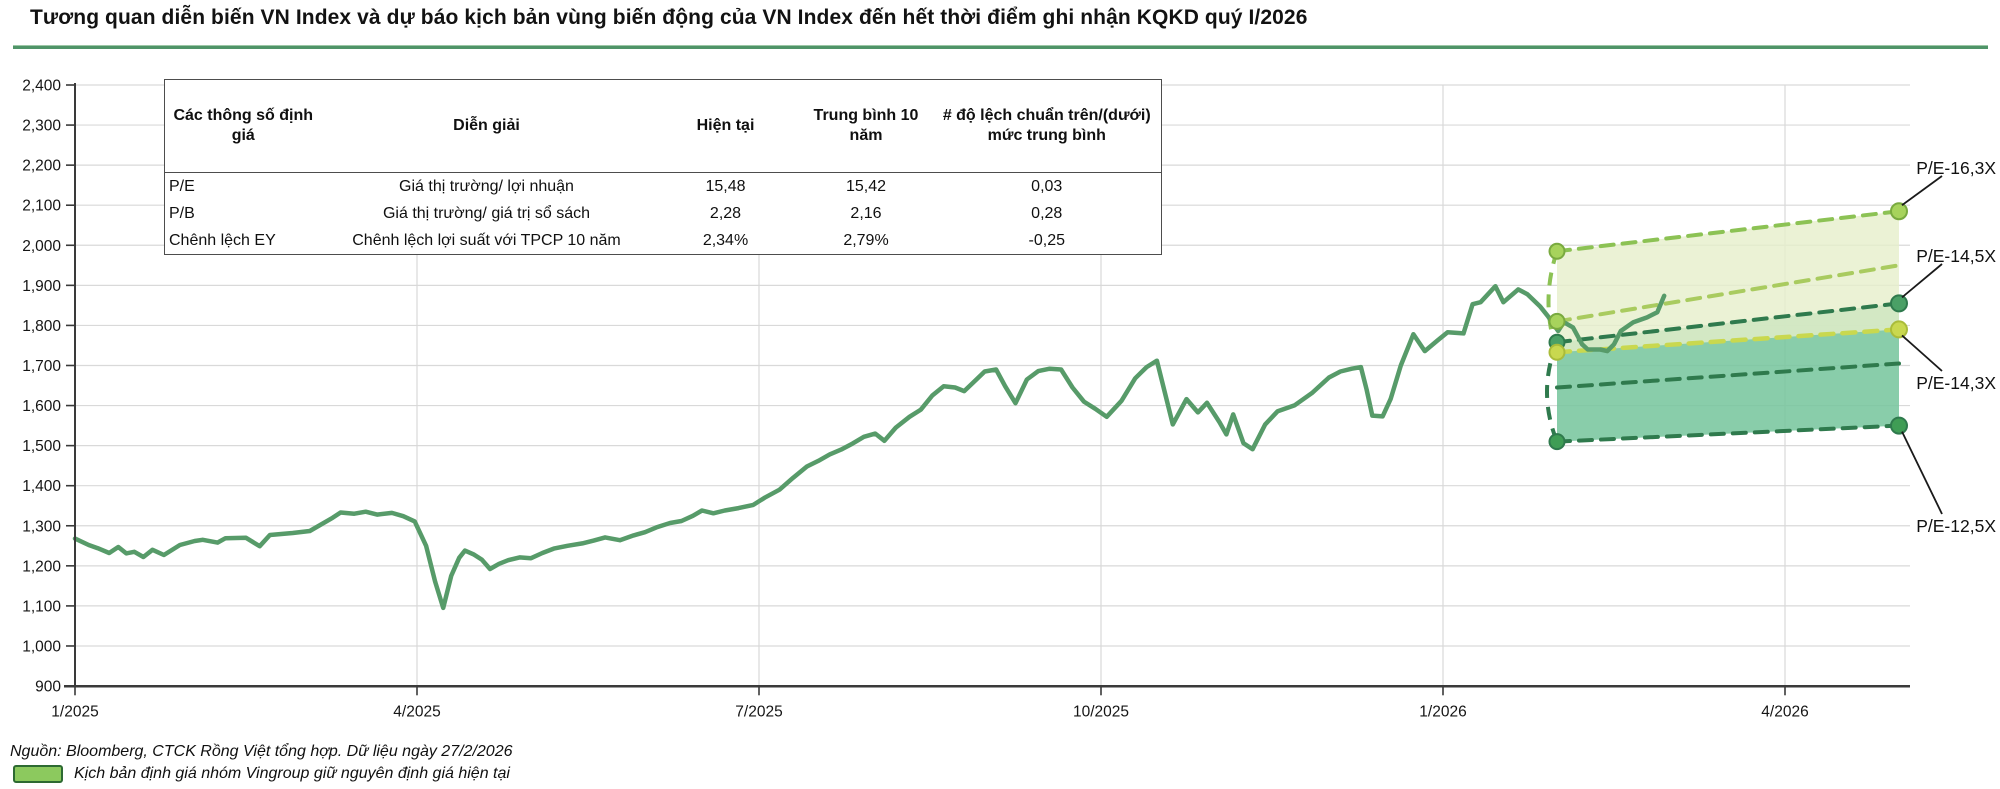  Describe the element at coordinates (725, 213) in the screenshot. I see `table-cell: 2,28` at that location.